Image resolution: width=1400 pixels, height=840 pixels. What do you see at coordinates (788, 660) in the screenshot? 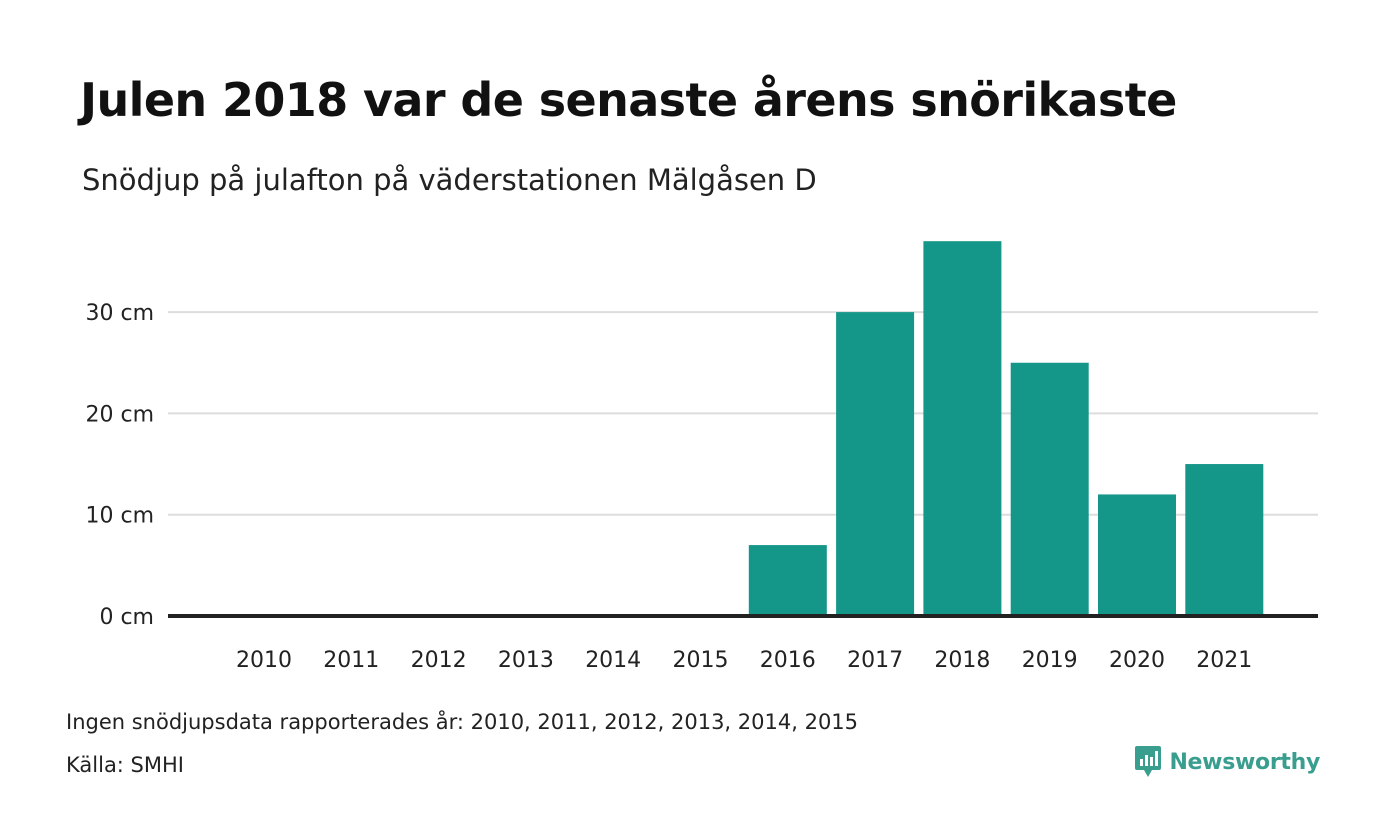
I see `x-tick-label: 2016` at bounding box center [788, 660].